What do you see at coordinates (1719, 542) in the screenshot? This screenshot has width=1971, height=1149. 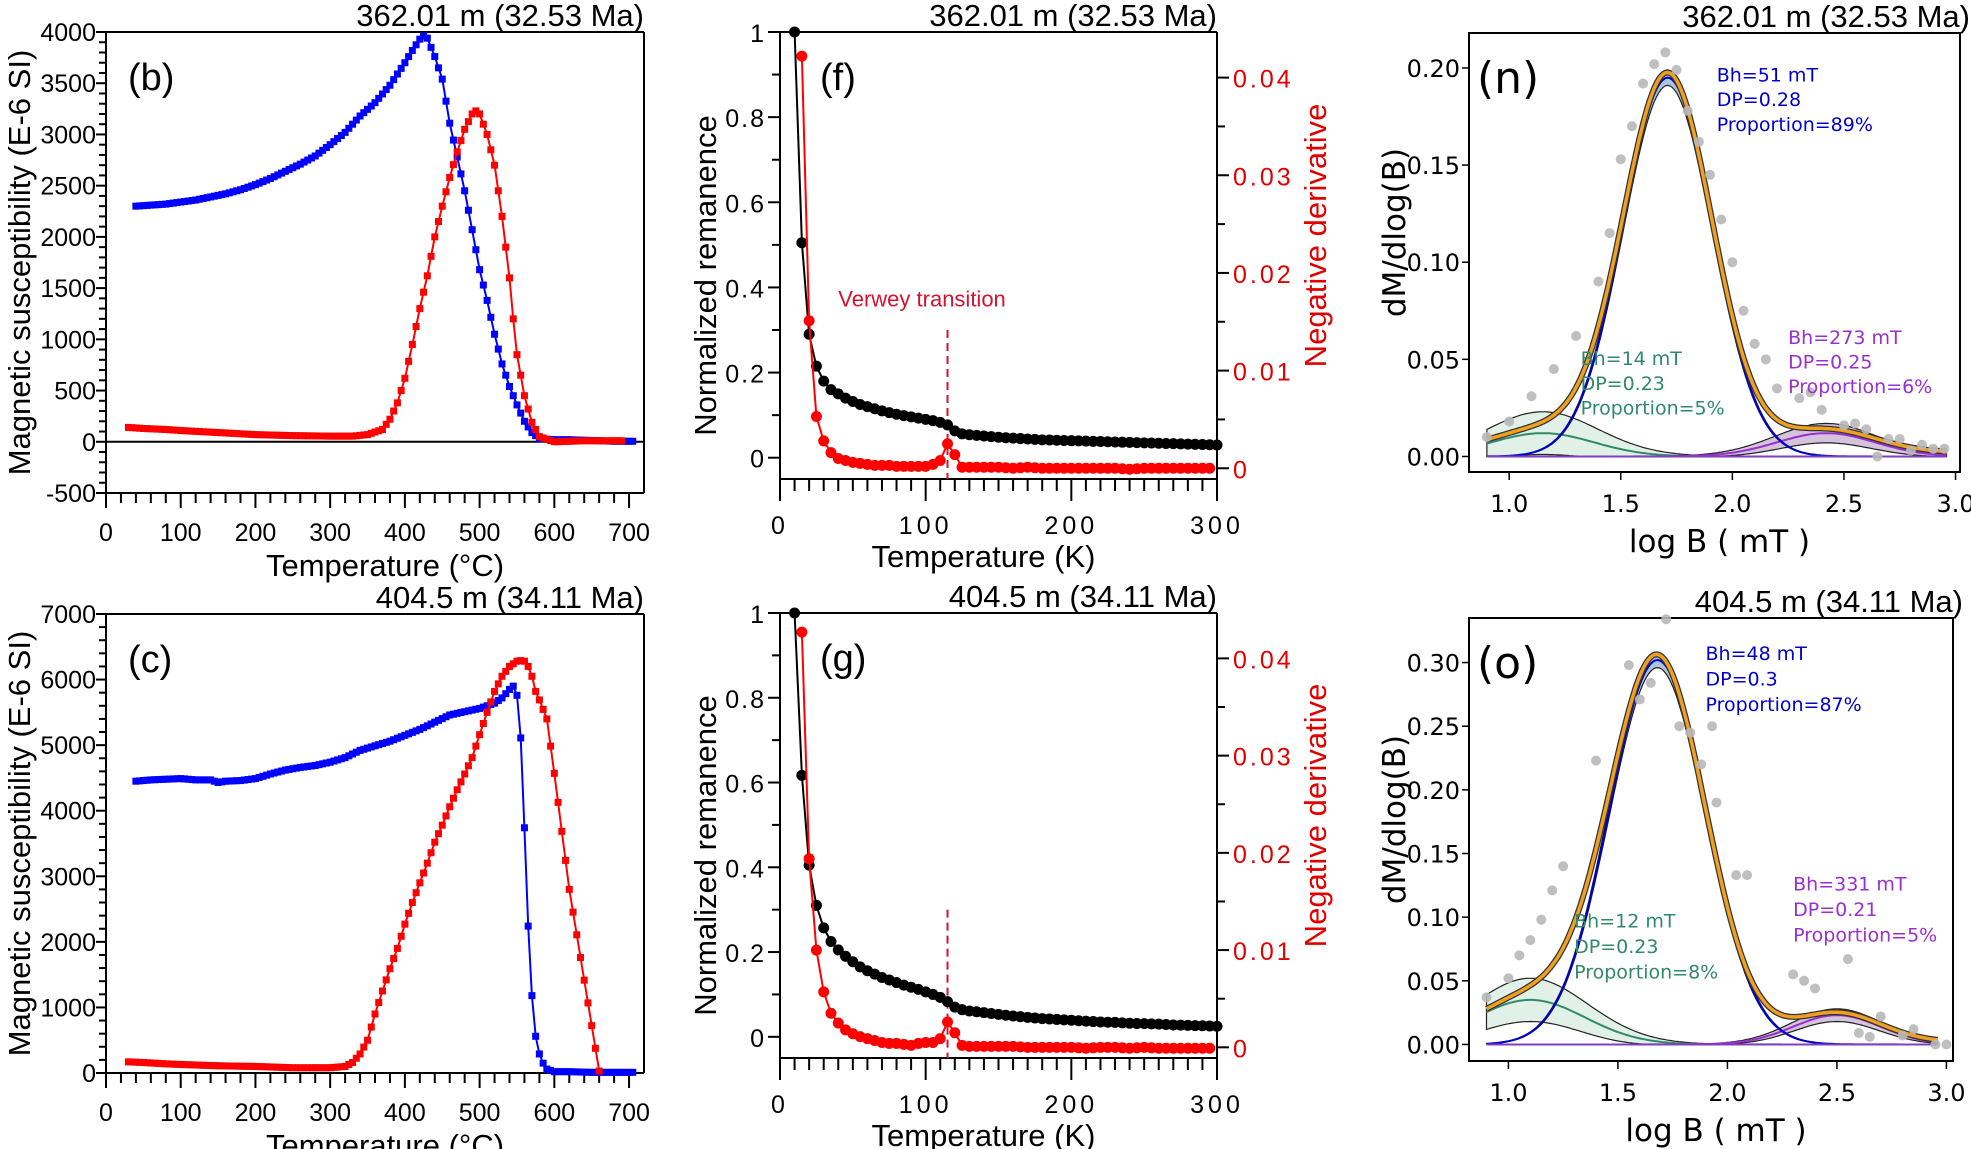 I see `x-axis-title: log B ( mT )` at bounding box center [1719, 542].